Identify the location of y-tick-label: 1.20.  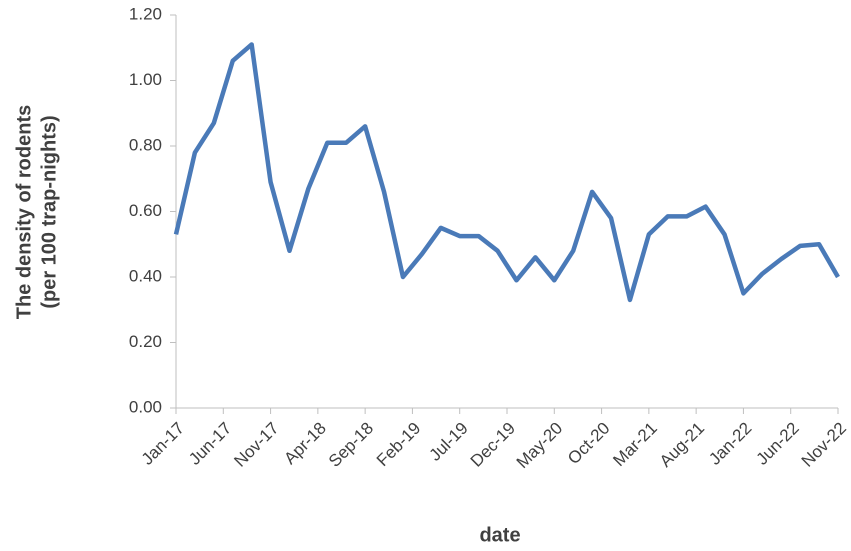
(145, 13).